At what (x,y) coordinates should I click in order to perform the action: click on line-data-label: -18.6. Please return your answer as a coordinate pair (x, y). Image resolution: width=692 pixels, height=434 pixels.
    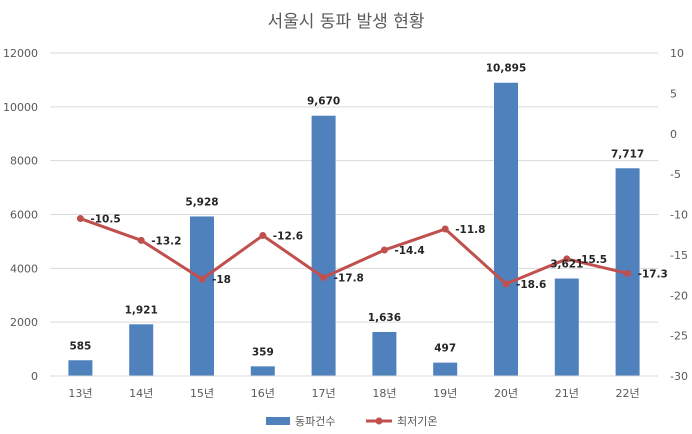
    Looking at the image, I should click on (531, 285).